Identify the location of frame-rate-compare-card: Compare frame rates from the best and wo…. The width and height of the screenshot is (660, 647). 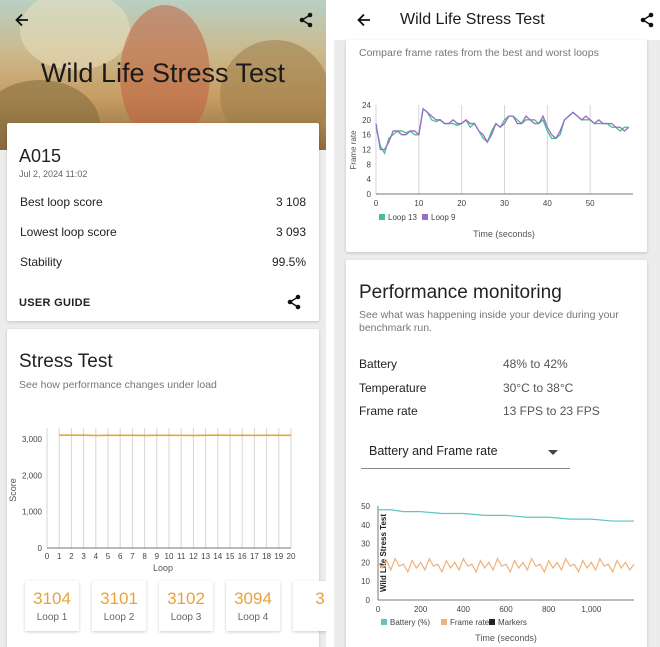
(496, 146).